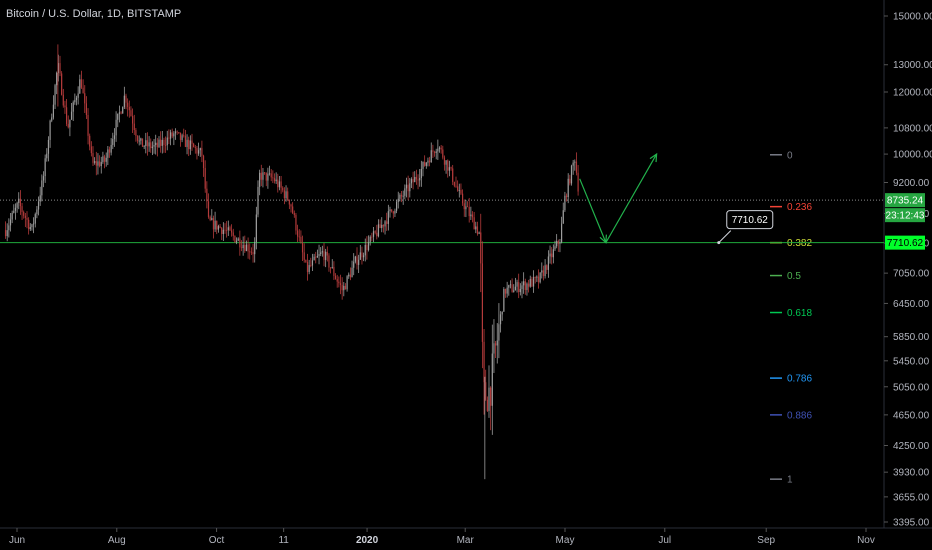  I want to click on x-tick-label: May, so click(565, 540).